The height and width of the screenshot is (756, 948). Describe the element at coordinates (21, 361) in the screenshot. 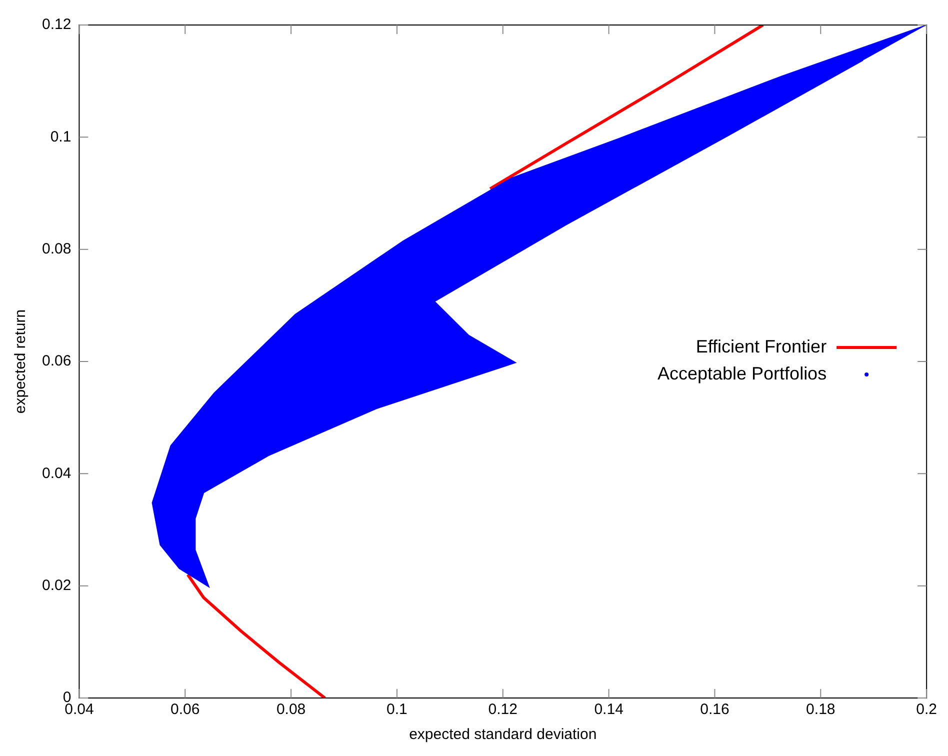

I see `y-axis-title: expected return` at that location.